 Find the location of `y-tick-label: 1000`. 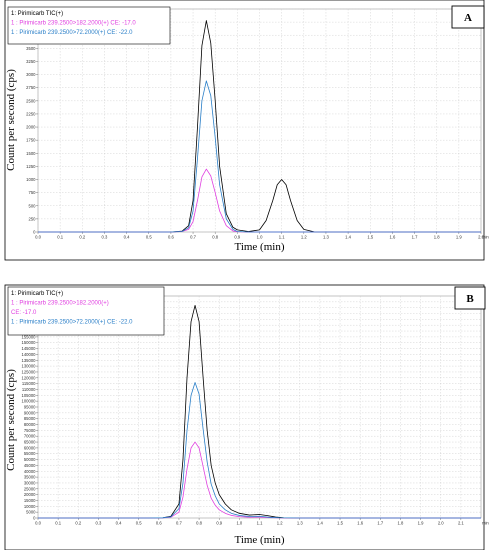

y-tick-label: 1000 is located at coordinates (31, 179).